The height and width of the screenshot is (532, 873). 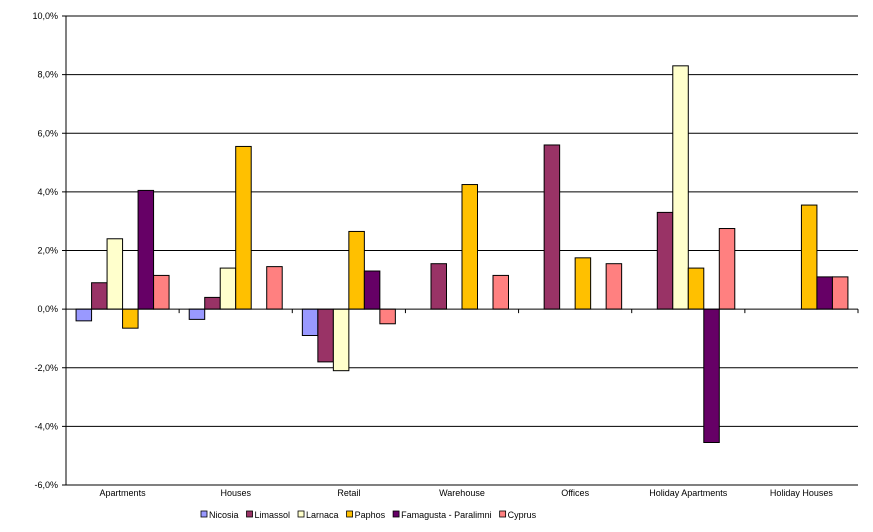 I want to click on y-tick-label: 4,0%, so click(x=47, y=192).